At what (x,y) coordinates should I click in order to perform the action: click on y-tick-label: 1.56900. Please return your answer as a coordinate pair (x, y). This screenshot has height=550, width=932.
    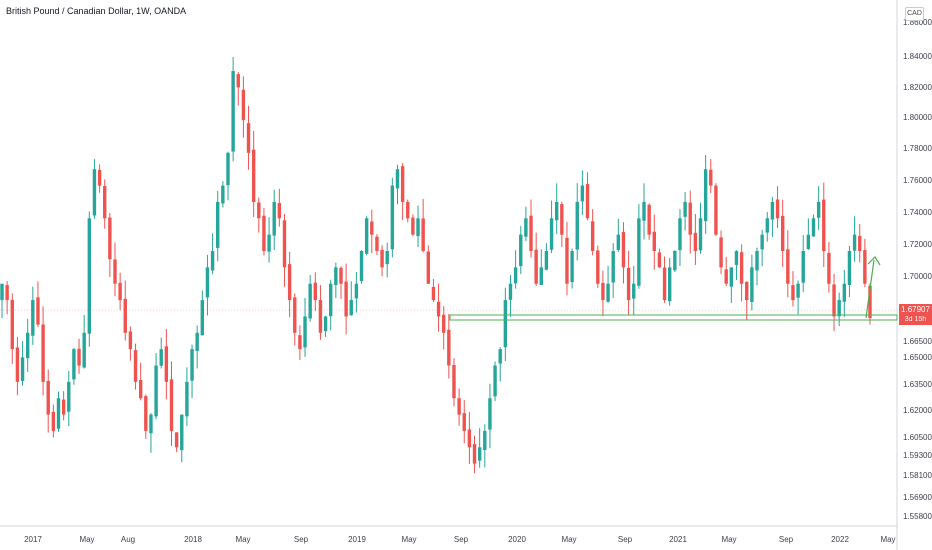
    Looking at the image, I should click on (917, 497).